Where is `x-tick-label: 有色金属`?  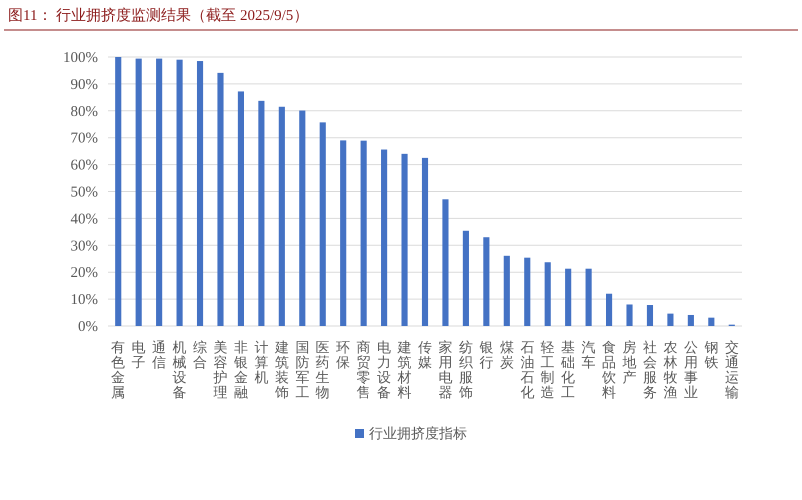
x-tick-label: 有色金属 is located at coordinates (118, 370).